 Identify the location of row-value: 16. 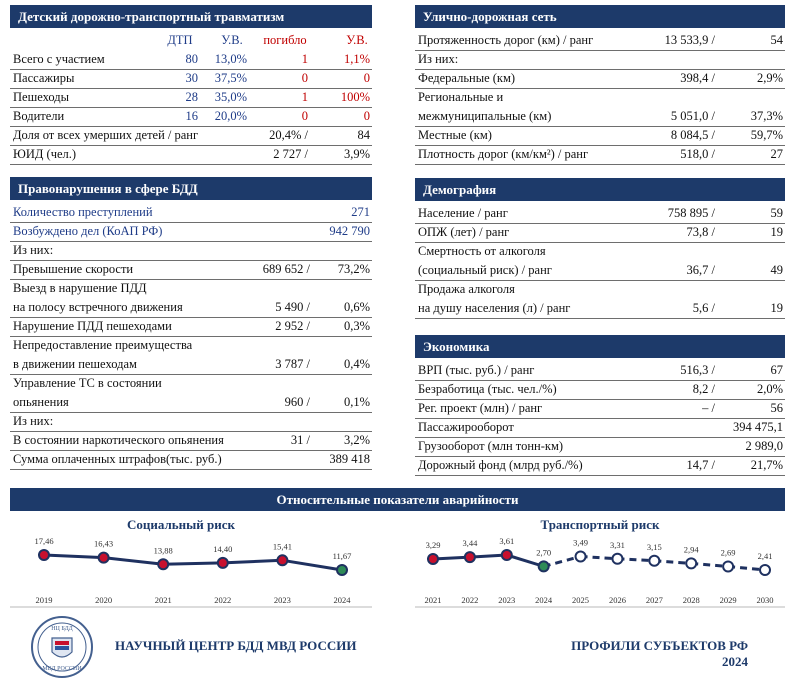
(192, 116).